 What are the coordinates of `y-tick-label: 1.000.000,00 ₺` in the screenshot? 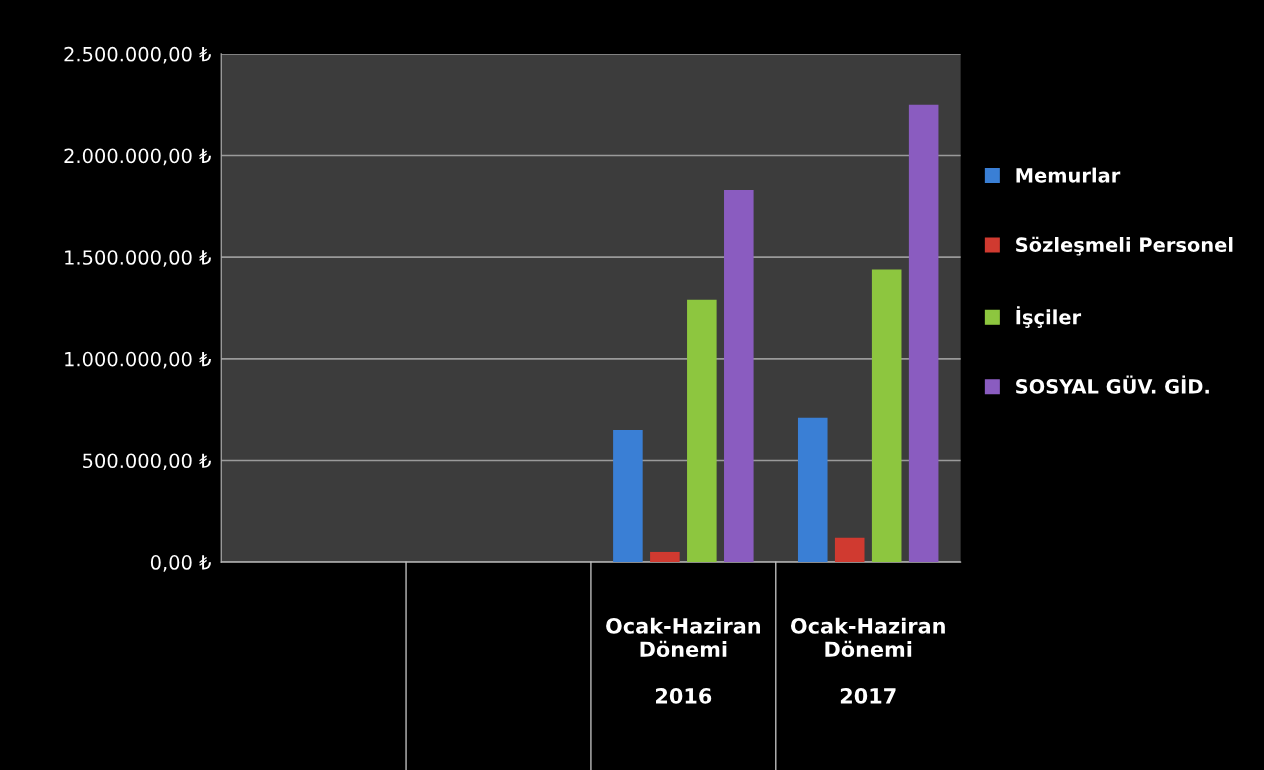 It's located at (138, 360).